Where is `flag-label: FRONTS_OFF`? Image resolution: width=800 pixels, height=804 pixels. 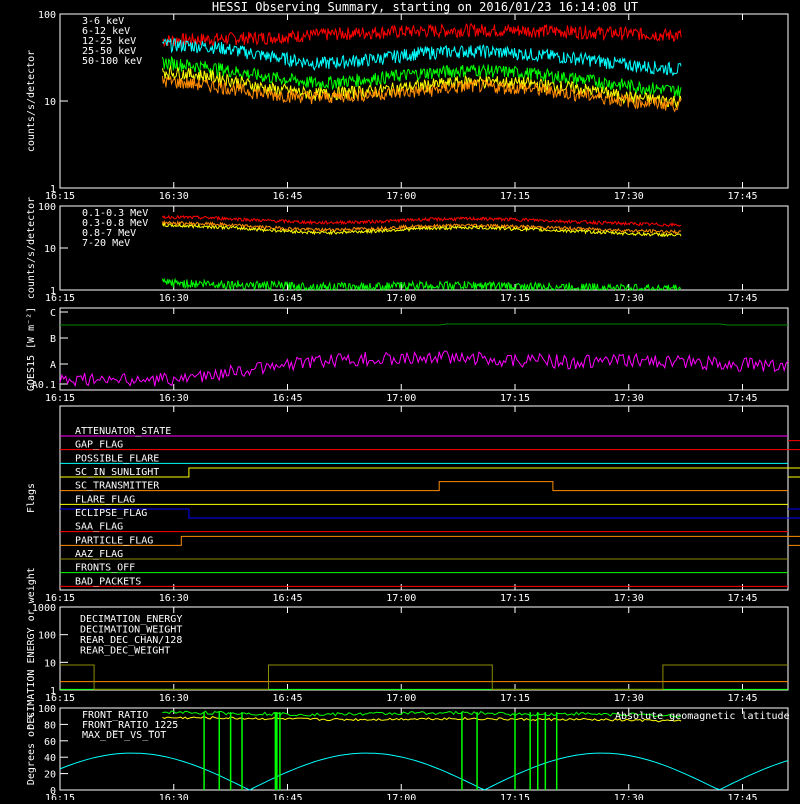
flag-label: FRONTS_OFF is located at coordinates (105, 568).